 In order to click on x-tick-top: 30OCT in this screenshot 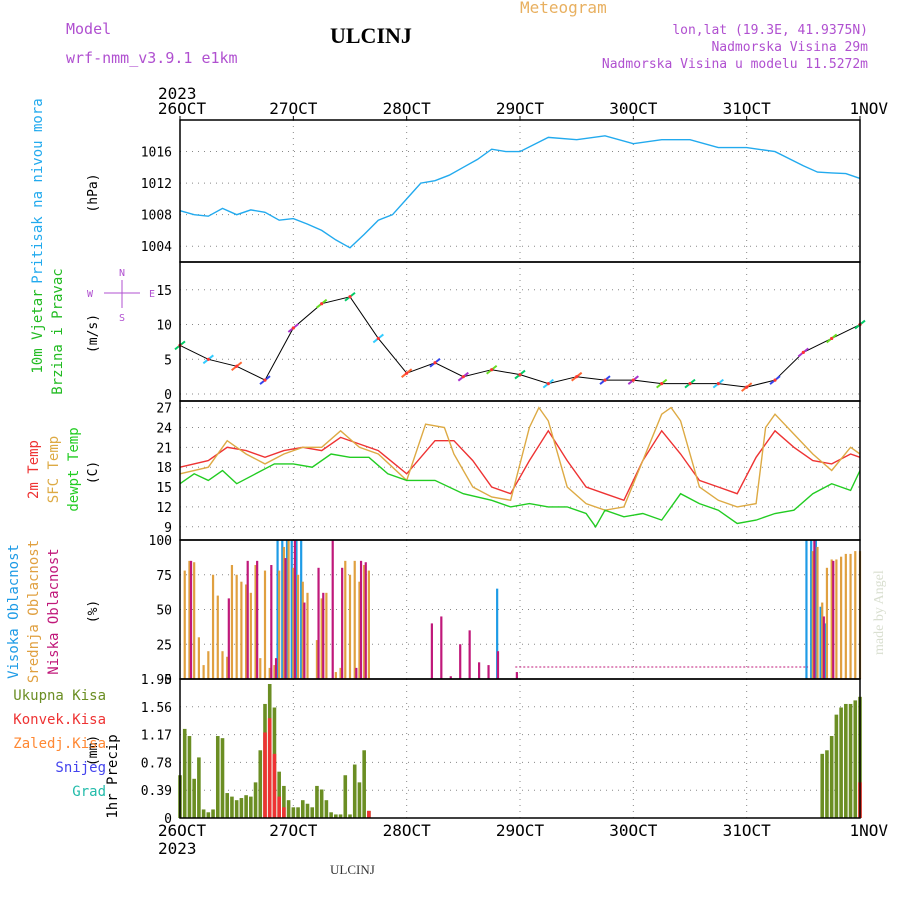, I will do `click(633, 108)`.